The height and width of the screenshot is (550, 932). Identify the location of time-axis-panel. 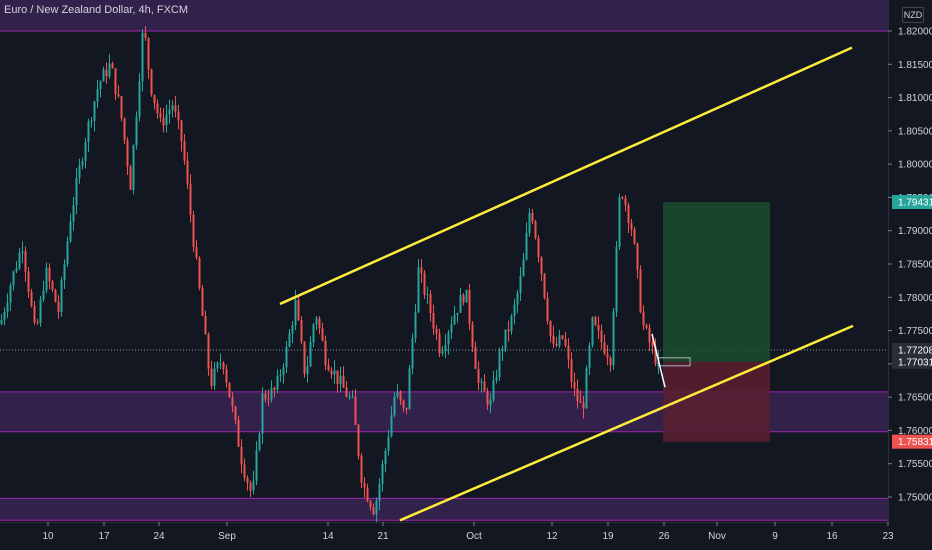
(466, 536).